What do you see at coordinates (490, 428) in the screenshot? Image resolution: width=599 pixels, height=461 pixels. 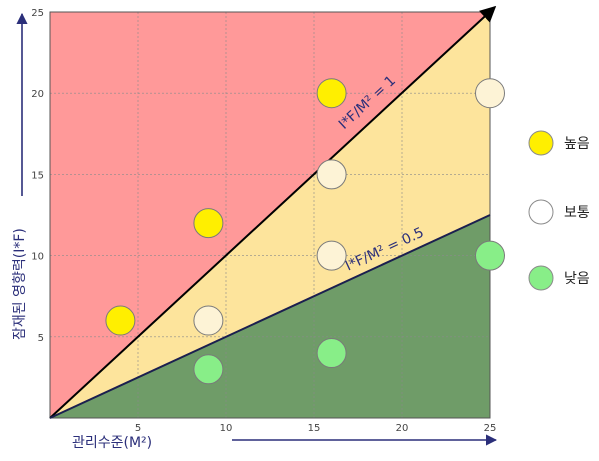 I see `x-tick-label: 25` at bounding box center [490, 428].